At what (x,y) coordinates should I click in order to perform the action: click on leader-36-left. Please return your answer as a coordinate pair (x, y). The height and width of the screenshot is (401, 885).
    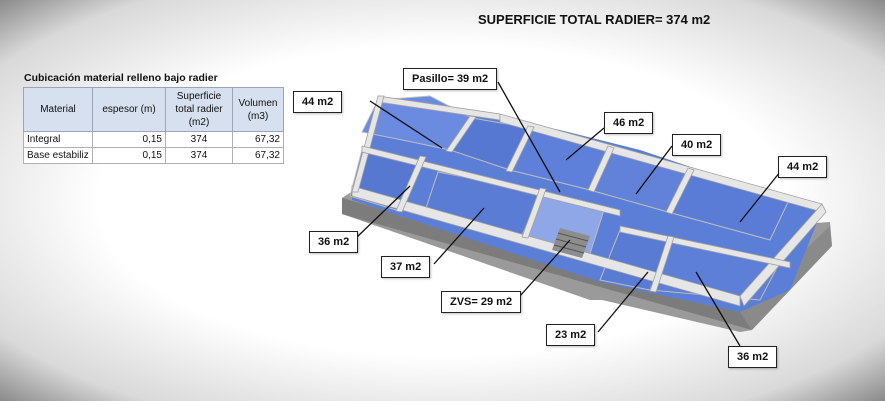
    Looking at the image, I should click on (383, 212).